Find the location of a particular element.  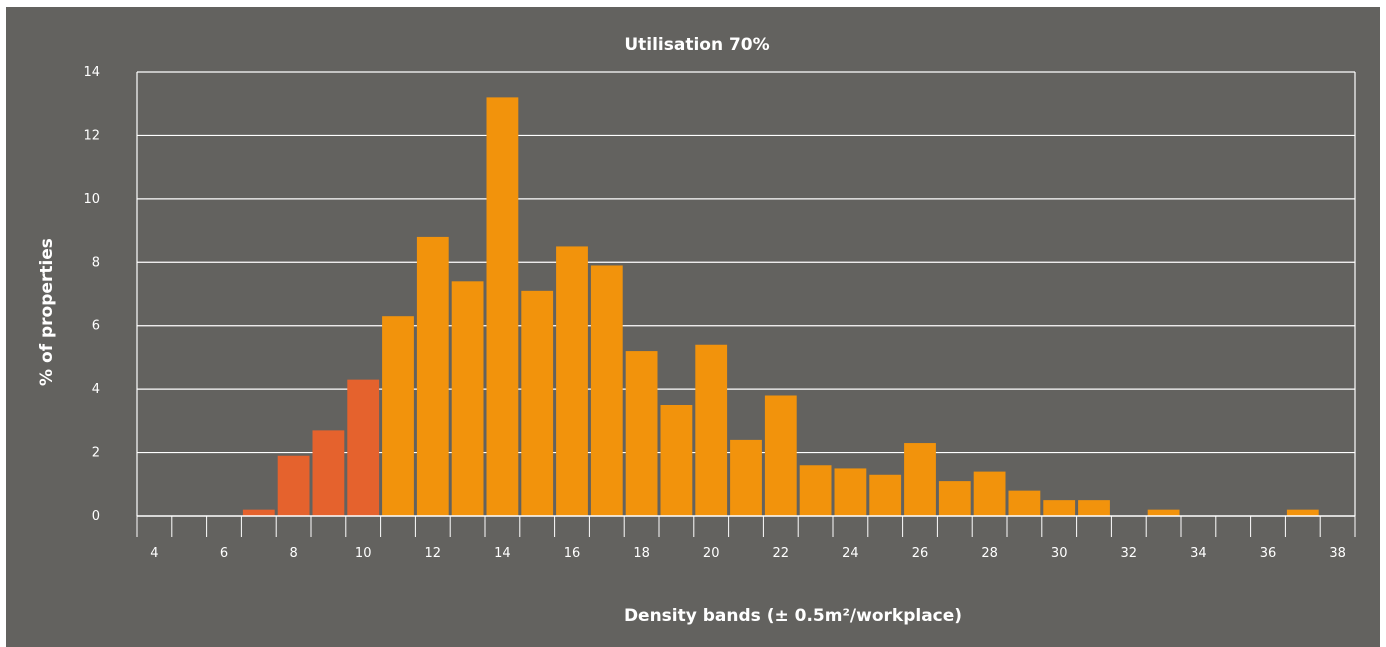

x-tick-label: 14 is located at coordinates (502, 553).